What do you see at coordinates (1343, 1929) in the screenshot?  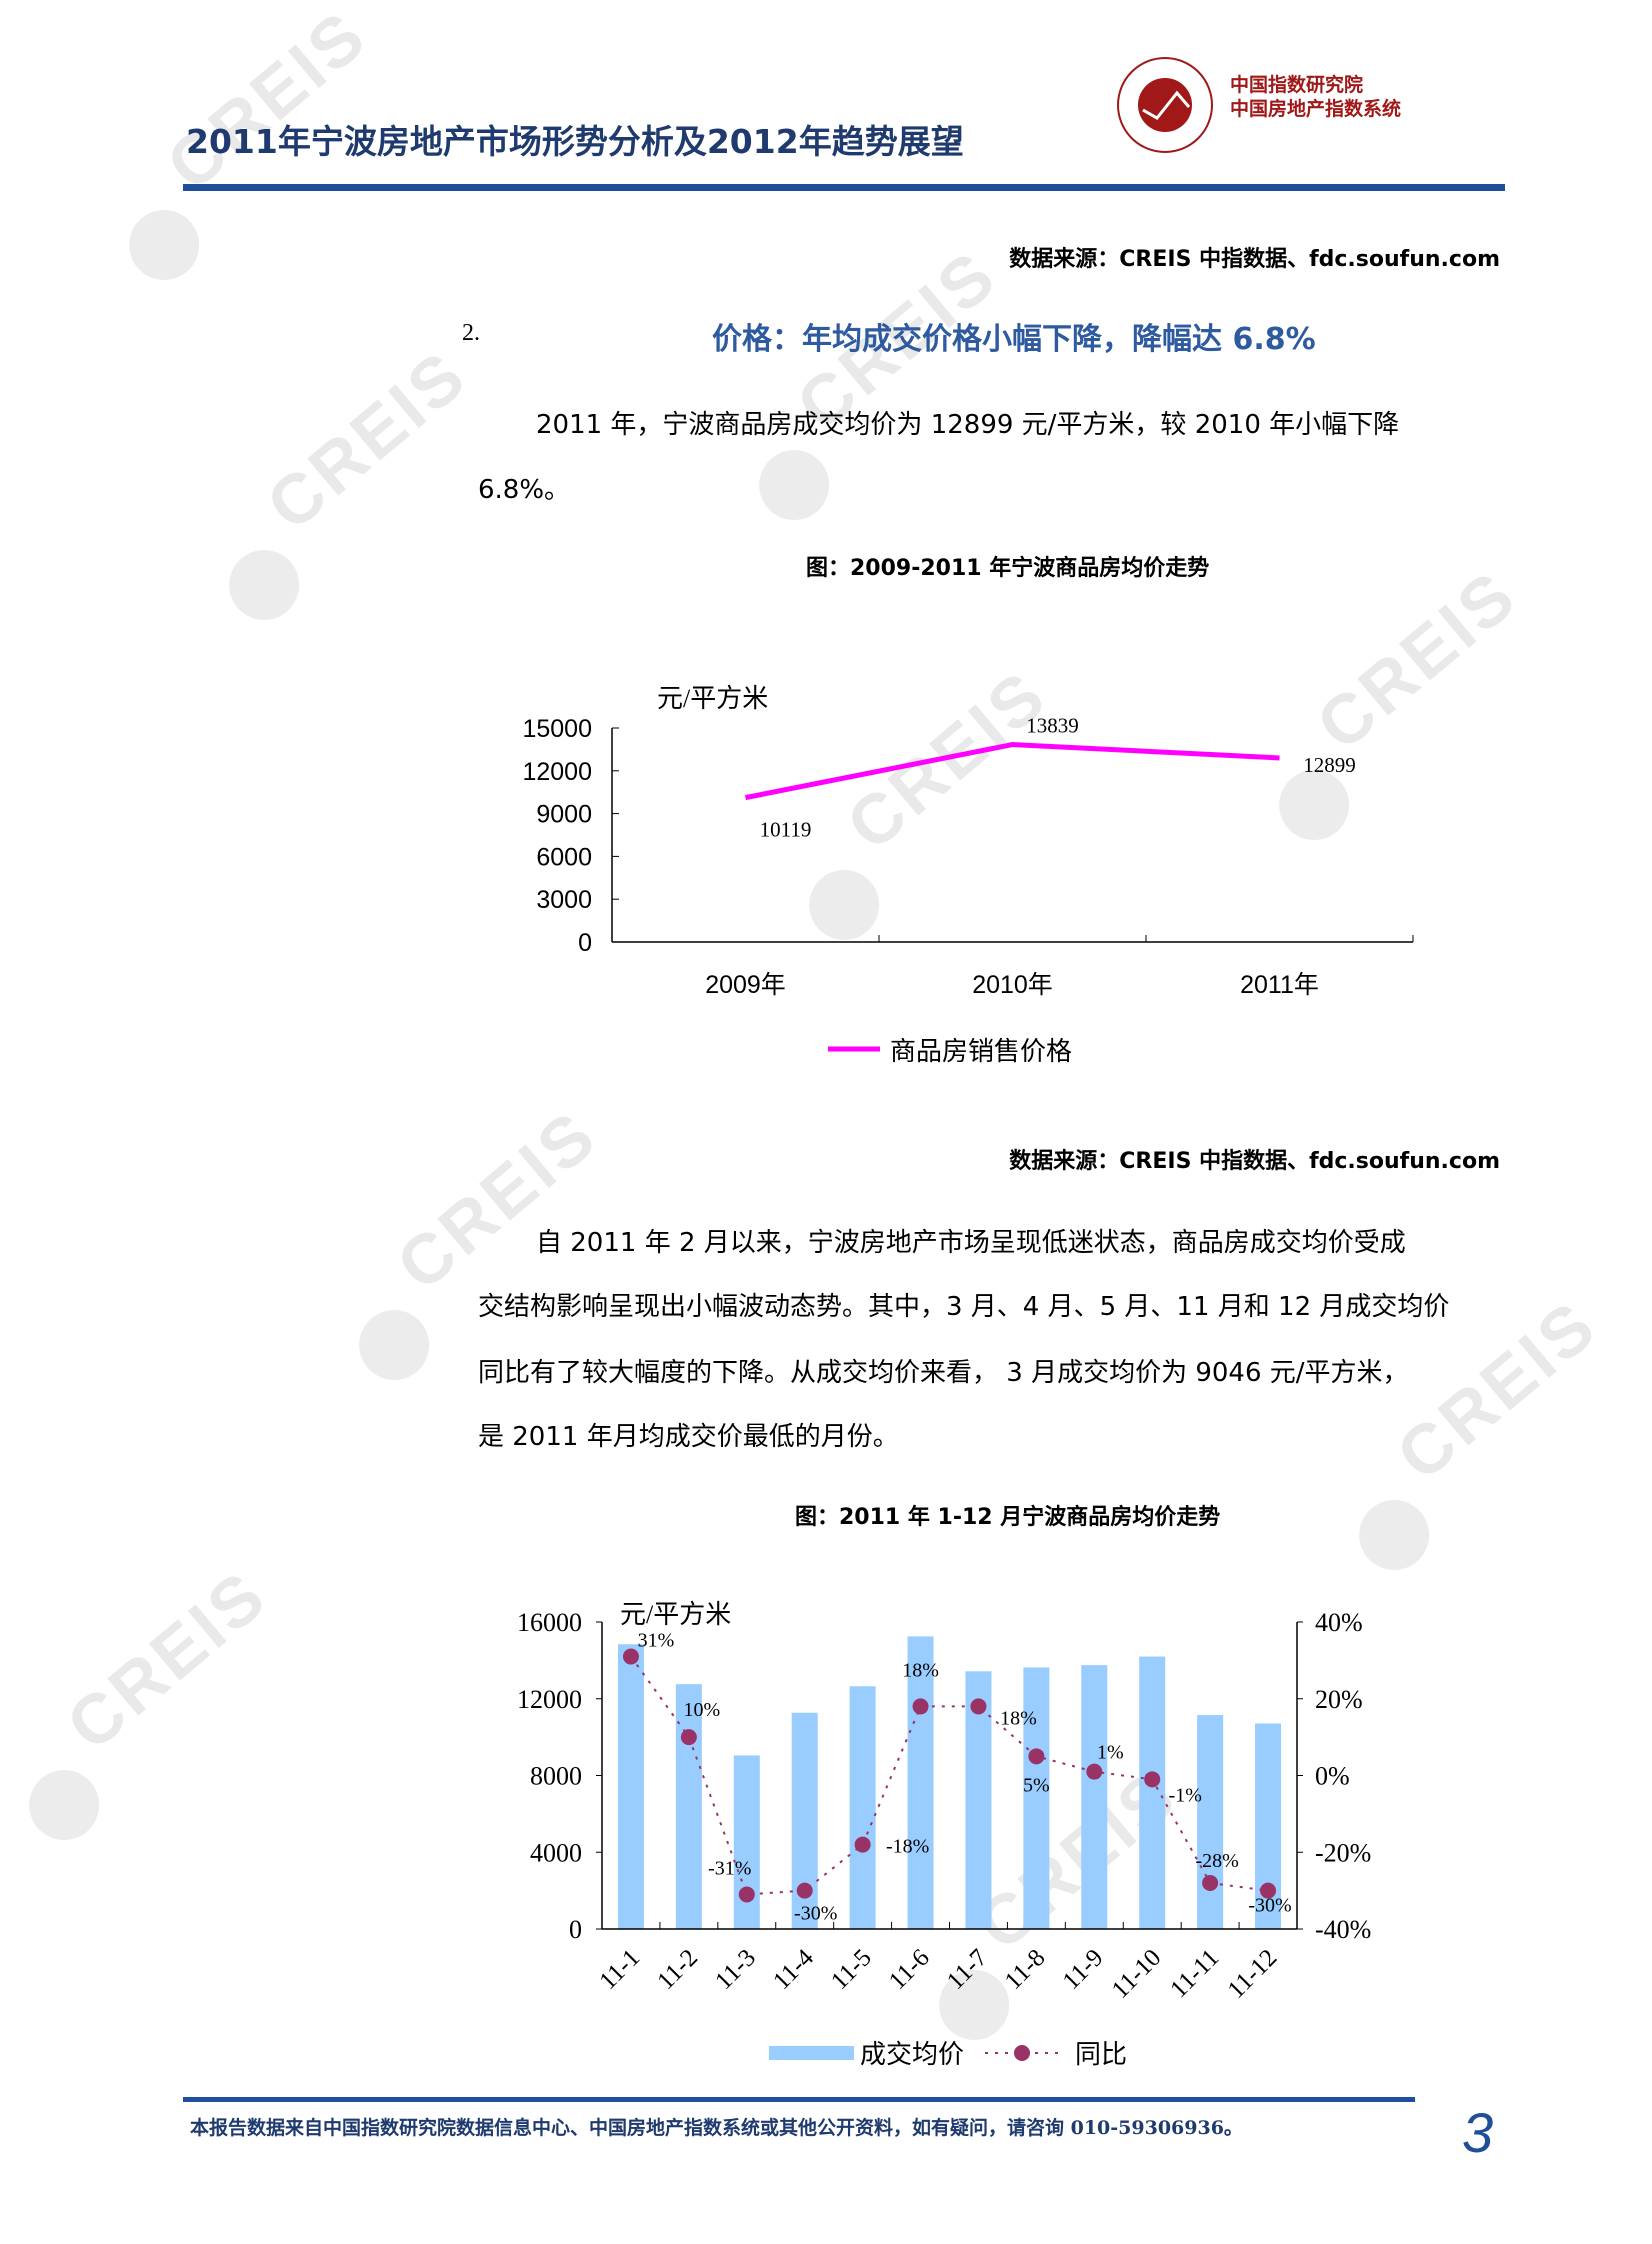 I see `y2-tick-label: -40%` at bounding box center [1343, 1929].